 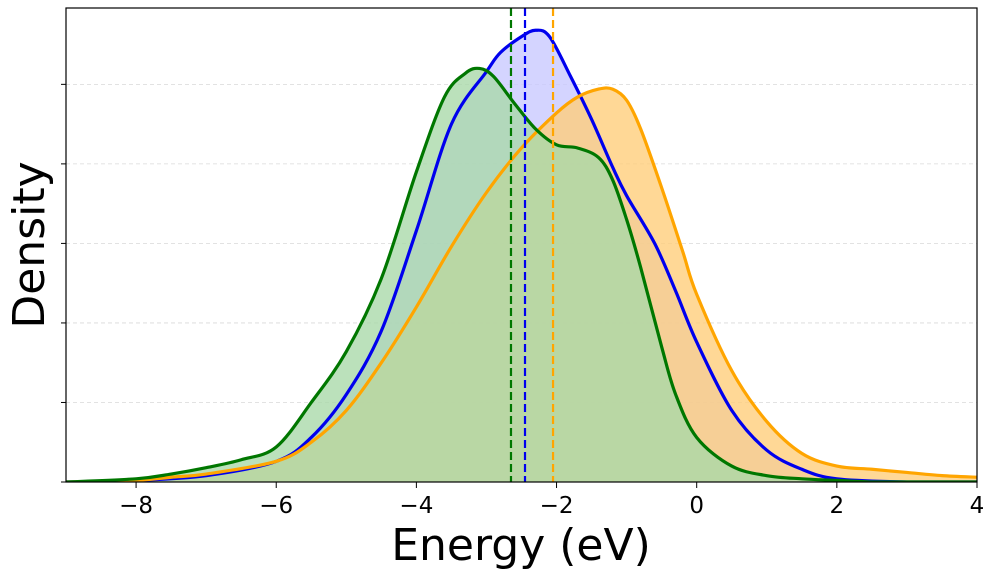 I want to click on y-axis-ticks, so click(x=63, y=283).